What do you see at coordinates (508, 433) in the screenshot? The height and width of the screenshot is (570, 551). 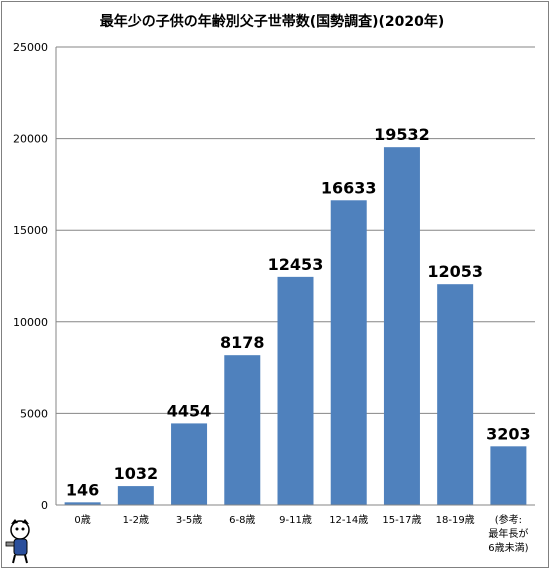 I see `data-label: 3203` at bounding box center [508, 433].